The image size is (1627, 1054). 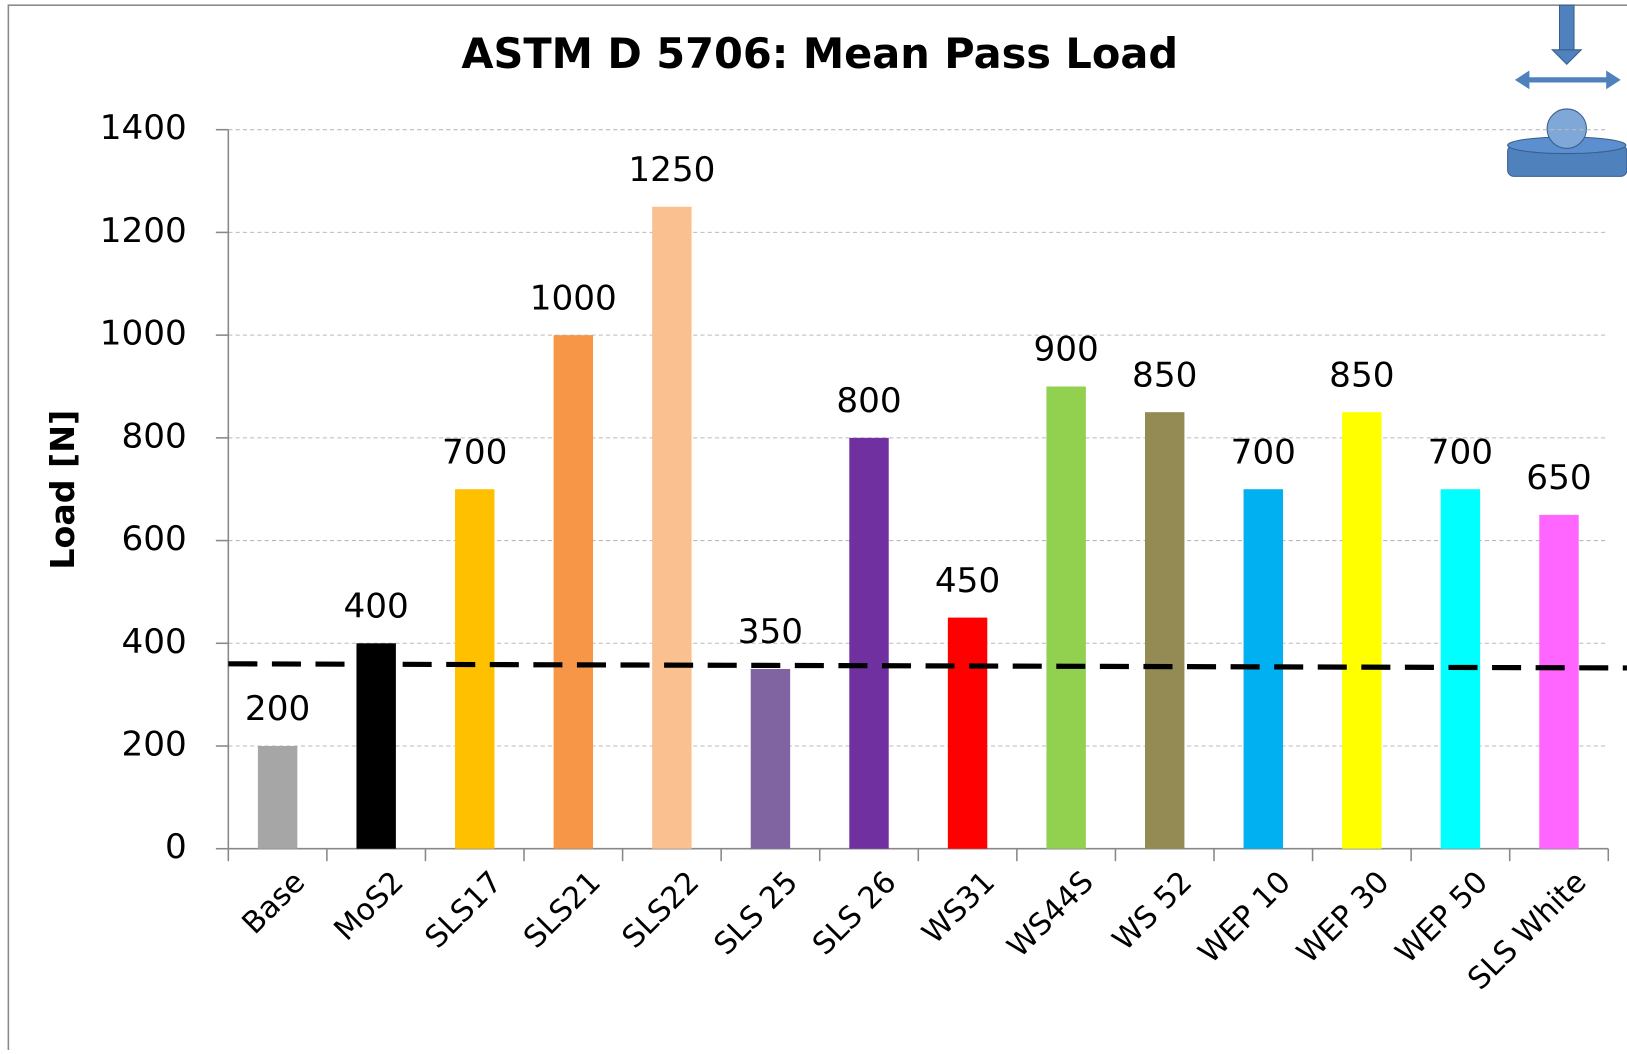 I want to click on y-tick-label: 800, so click(x=153, y=436).